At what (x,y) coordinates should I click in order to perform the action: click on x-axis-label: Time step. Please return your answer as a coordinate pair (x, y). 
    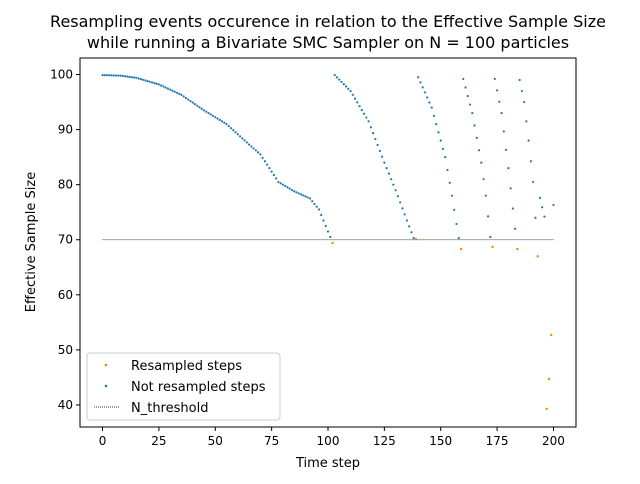
    Looking at the image, I should click on (327, 463).